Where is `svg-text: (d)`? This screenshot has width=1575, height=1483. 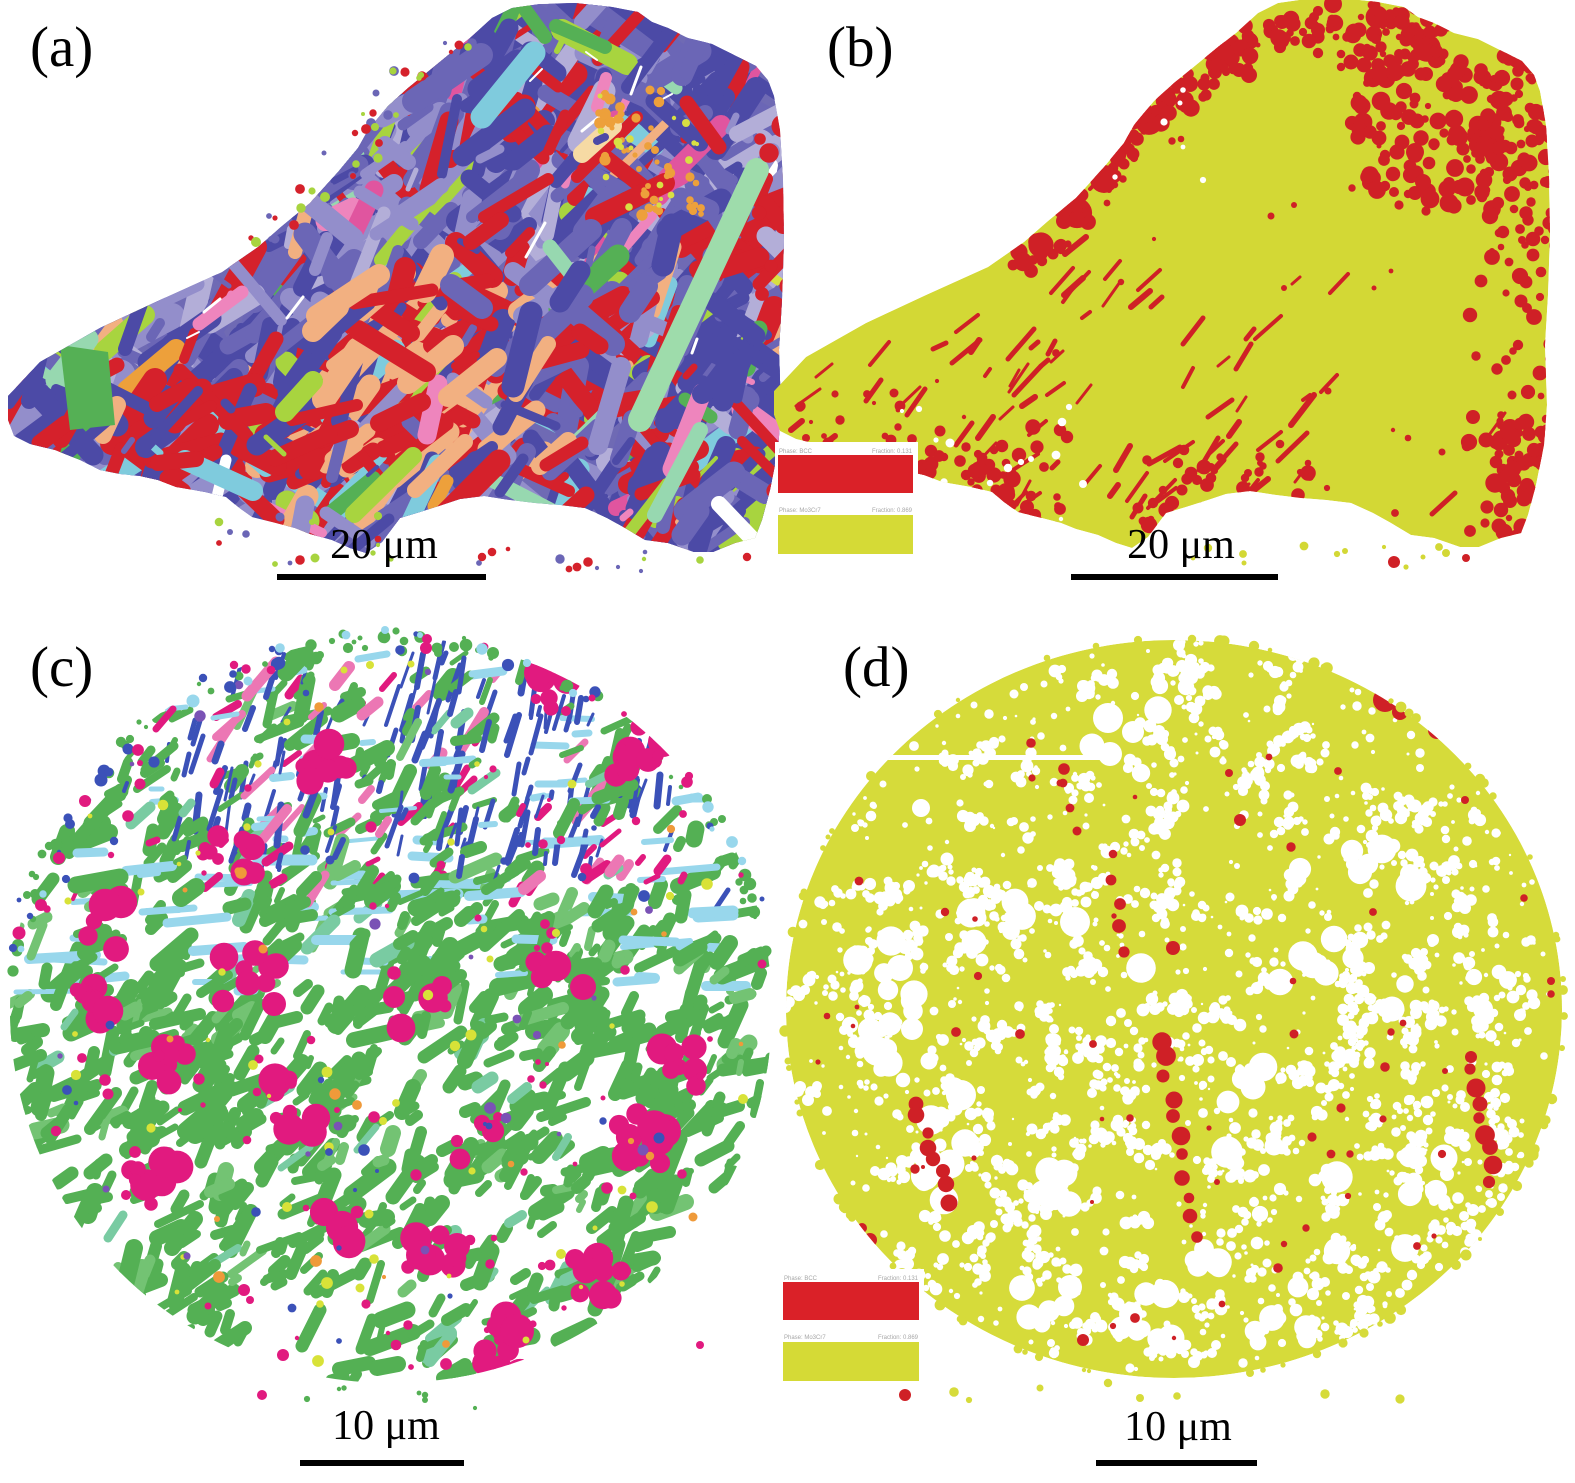 svg-text: (d) is located at coordinates (876, 667).